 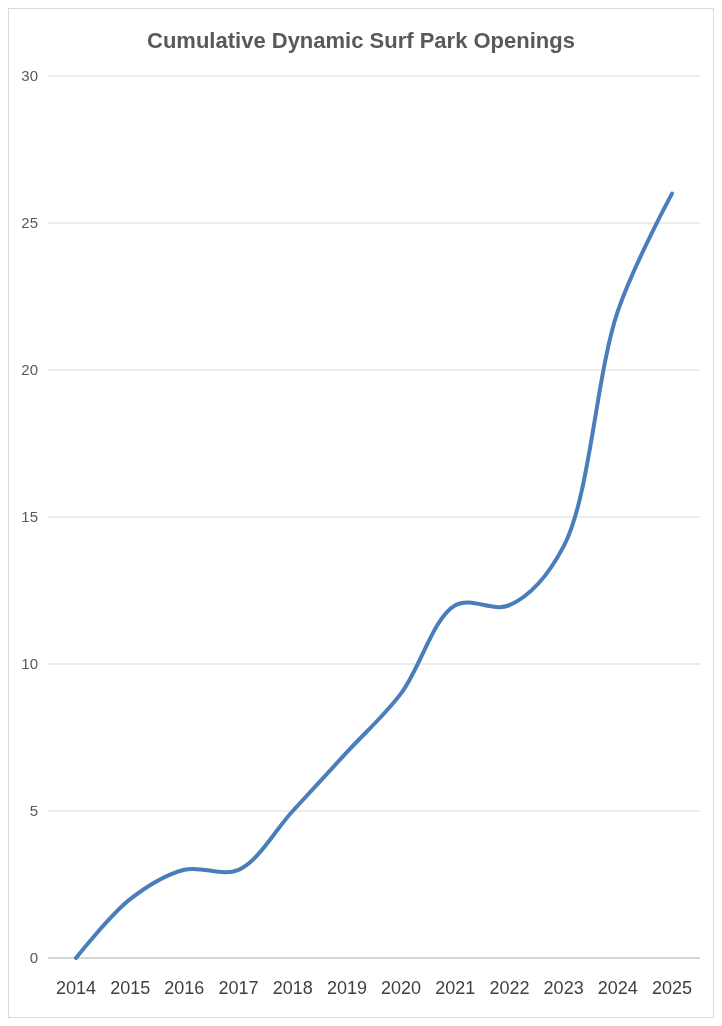 I want to click on y-tick-label: 10, so click(x=29, y=664).